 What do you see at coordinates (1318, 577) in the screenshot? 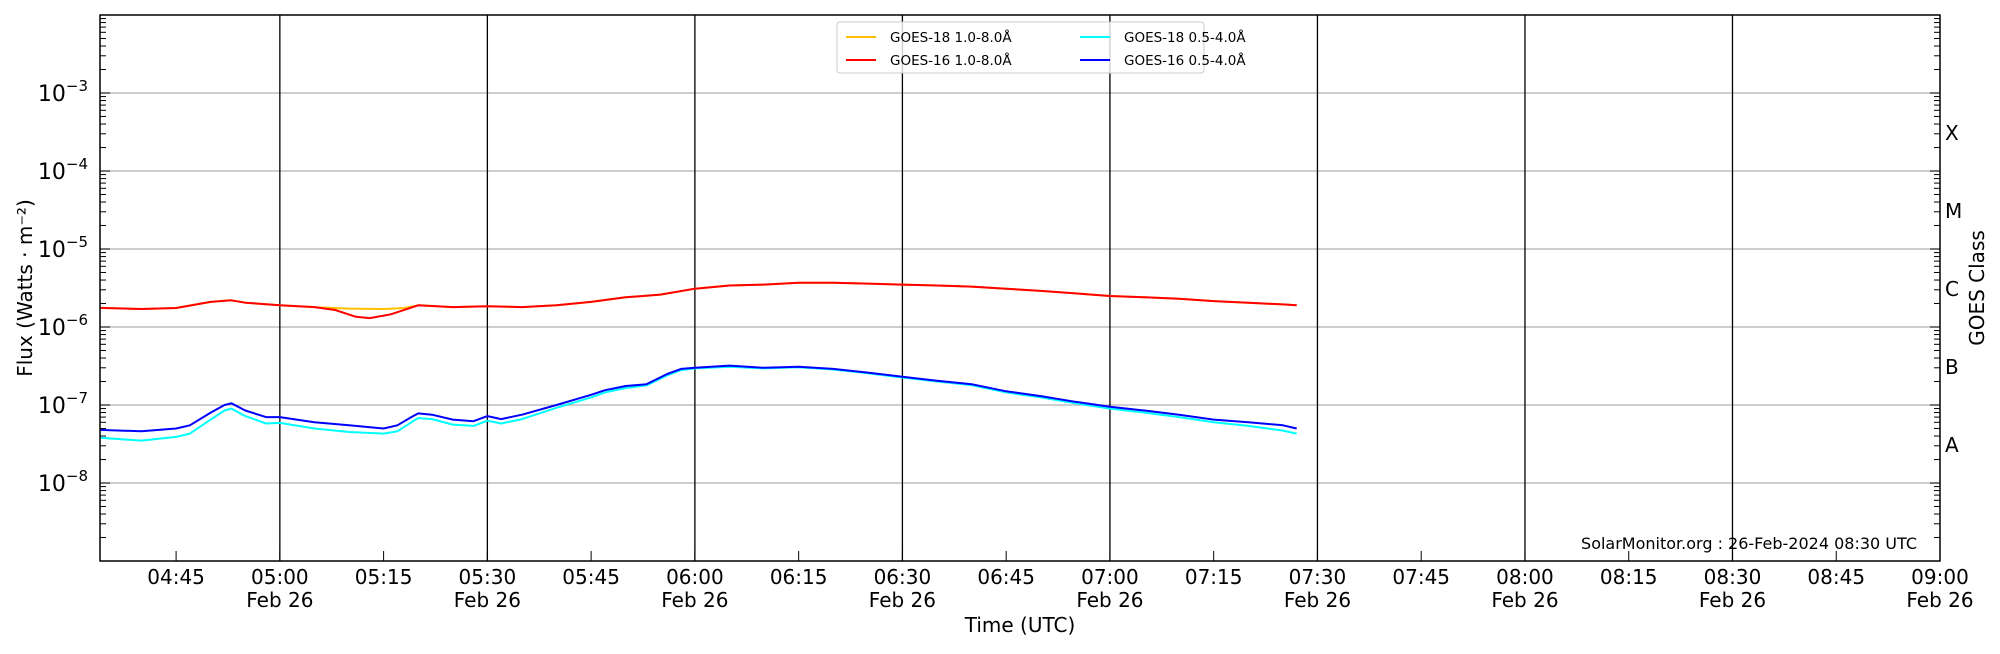
I see `x-tick-time: 07:30` at bounding box center [1318, 577].